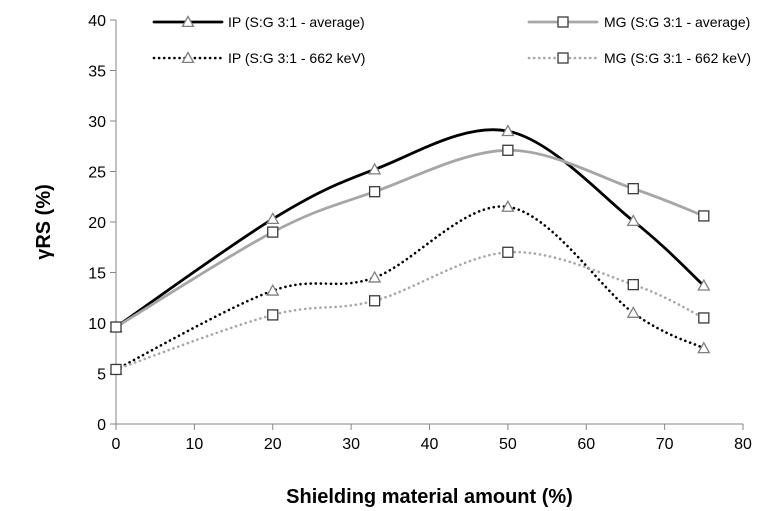  What do you see at coordinates (429, 497) in the screenshot?
I see `x-axis-title: Shielding material amount (%)` at bounding box center [429, 497].